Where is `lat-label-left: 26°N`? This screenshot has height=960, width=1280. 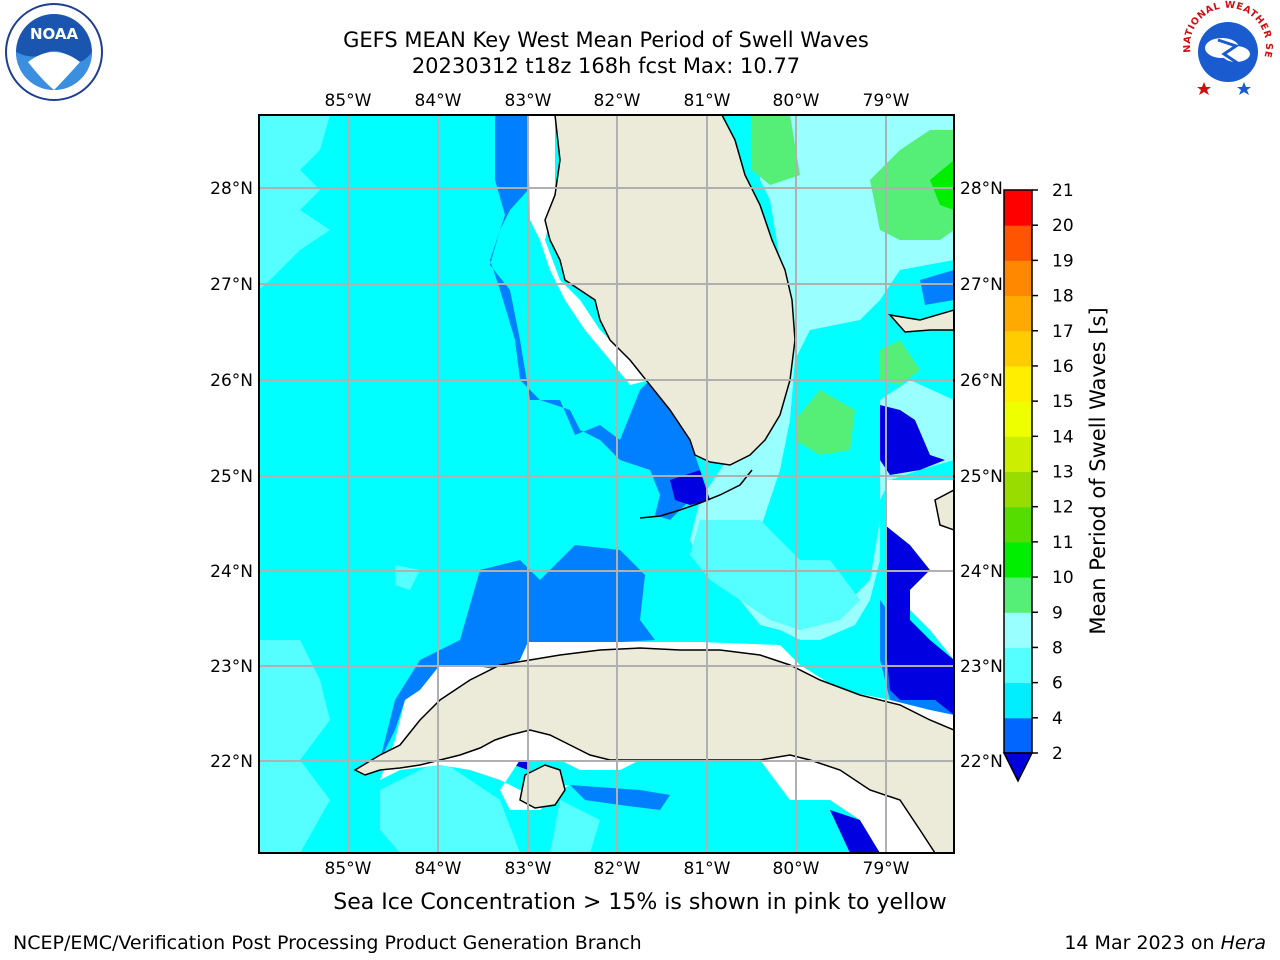
lat-label-left: 26°N is located at coordinates (231, 381).